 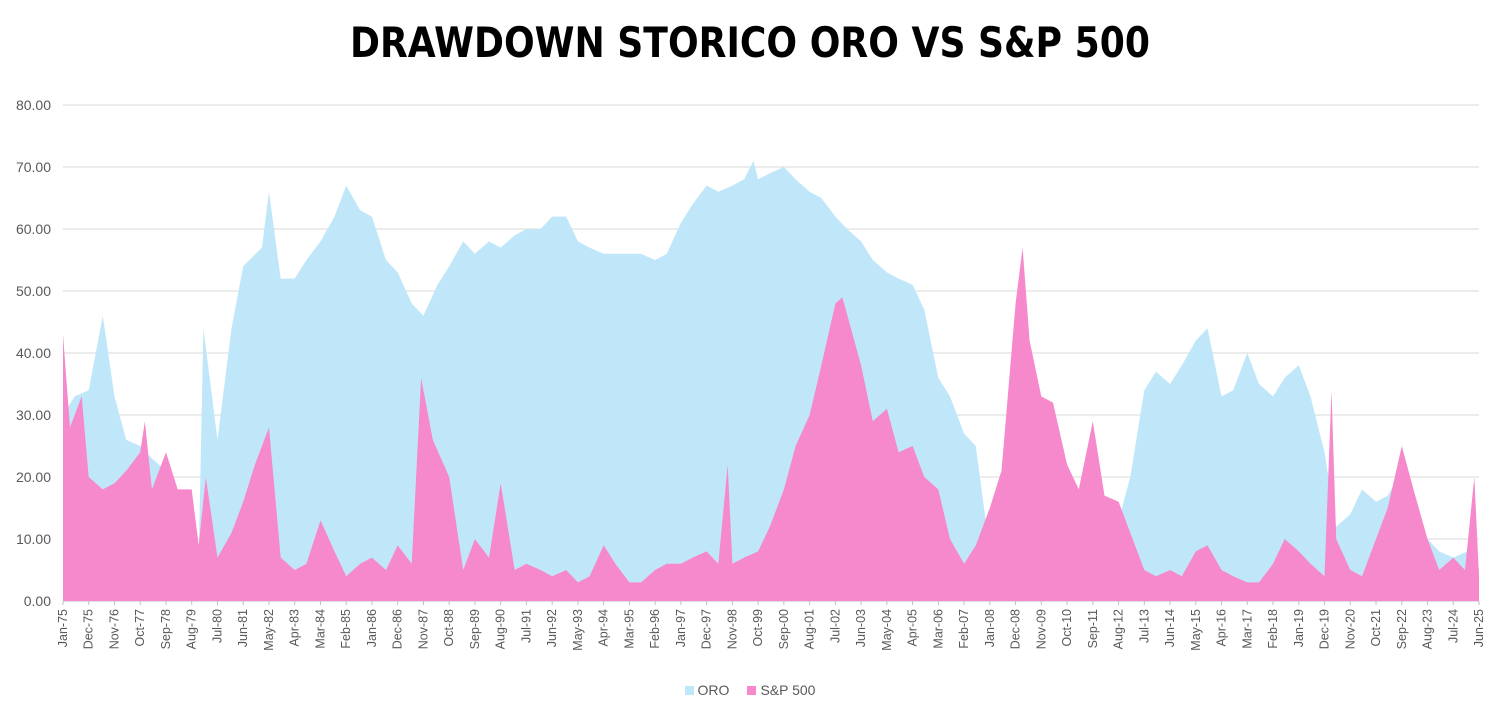 I want to click on x-tick-label: Aug-01, so click(x=810, y=629).